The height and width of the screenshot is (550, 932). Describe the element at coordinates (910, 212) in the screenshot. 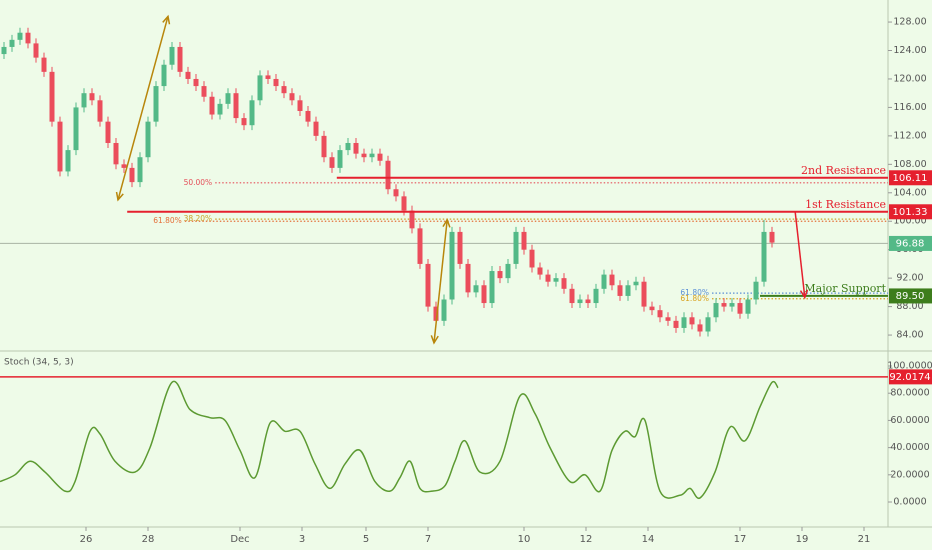

I see `price-box-label: 101.33` at that location.